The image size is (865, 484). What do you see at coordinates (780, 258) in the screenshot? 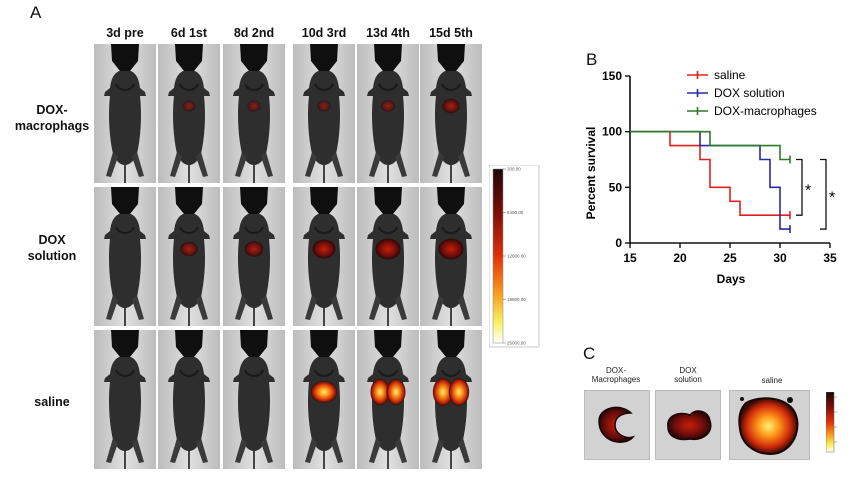
I see `x-tick-label: 30` at bounding box center [780, 258].